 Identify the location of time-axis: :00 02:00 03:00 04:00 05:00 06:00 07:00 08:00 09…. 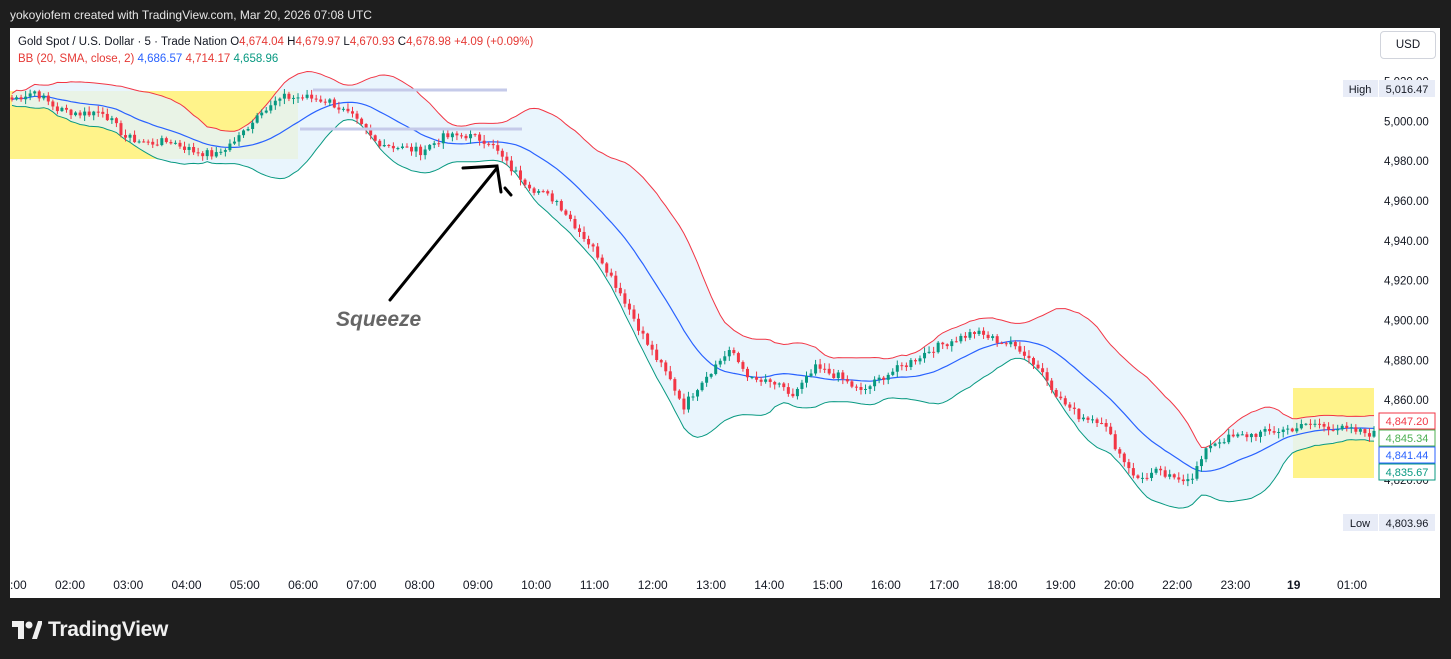
(688, 585).